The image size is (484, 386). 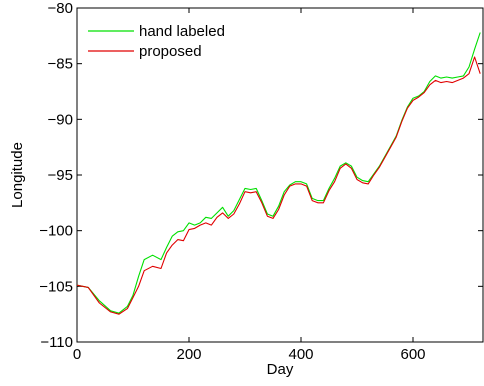 I want to click on y-axis-label: Longitude, so click(x=17, y=175).